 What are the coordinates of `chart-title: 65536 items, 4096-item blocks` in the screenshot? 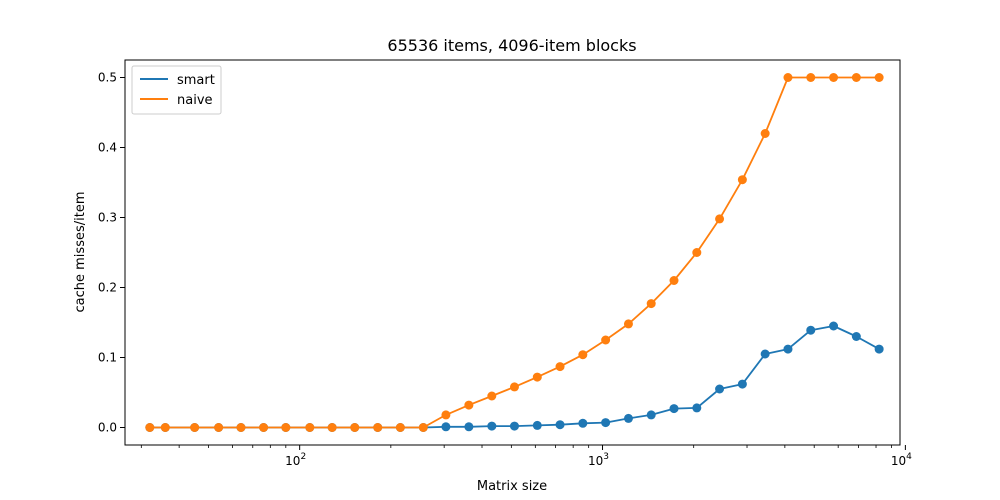 It's located at (511, 45).